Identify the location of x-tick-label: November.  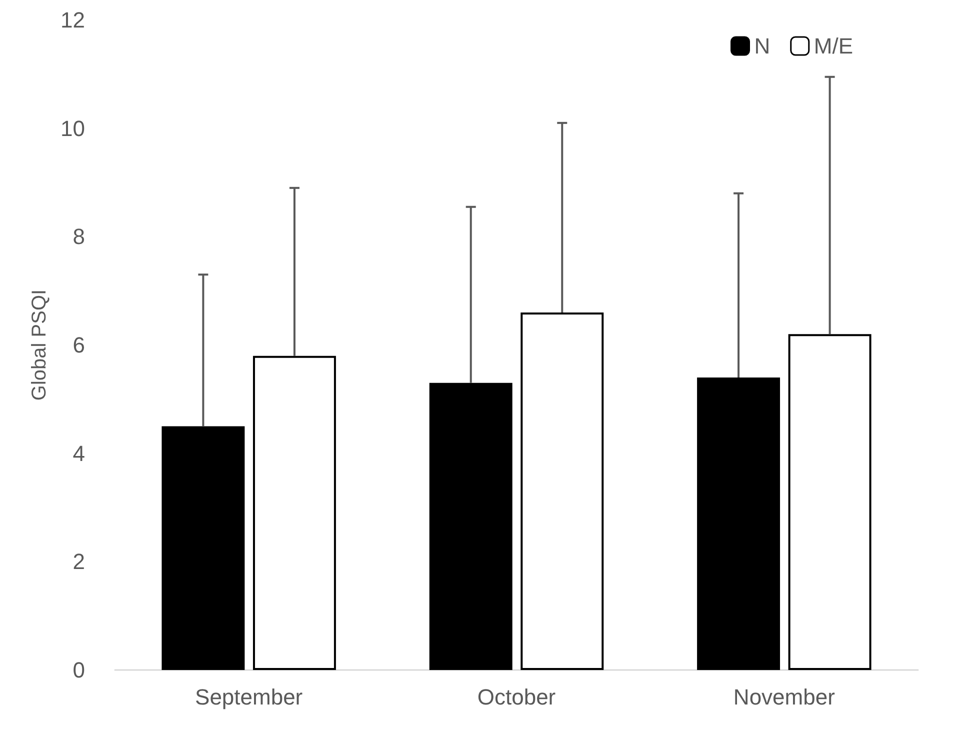
(784, 697).